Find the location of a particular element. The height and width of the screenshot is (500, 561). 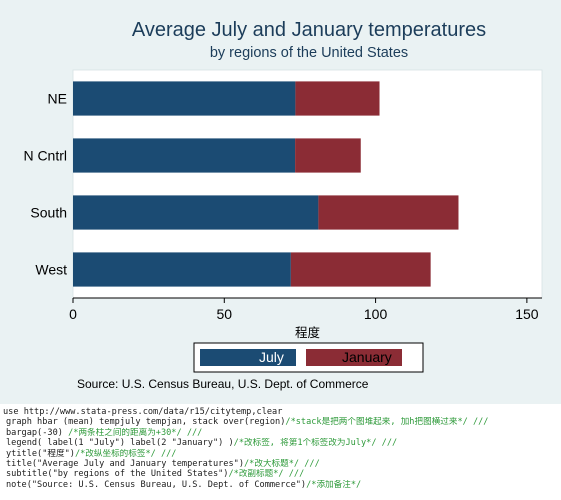

bar-january-south is located at coordinates (388, 212).